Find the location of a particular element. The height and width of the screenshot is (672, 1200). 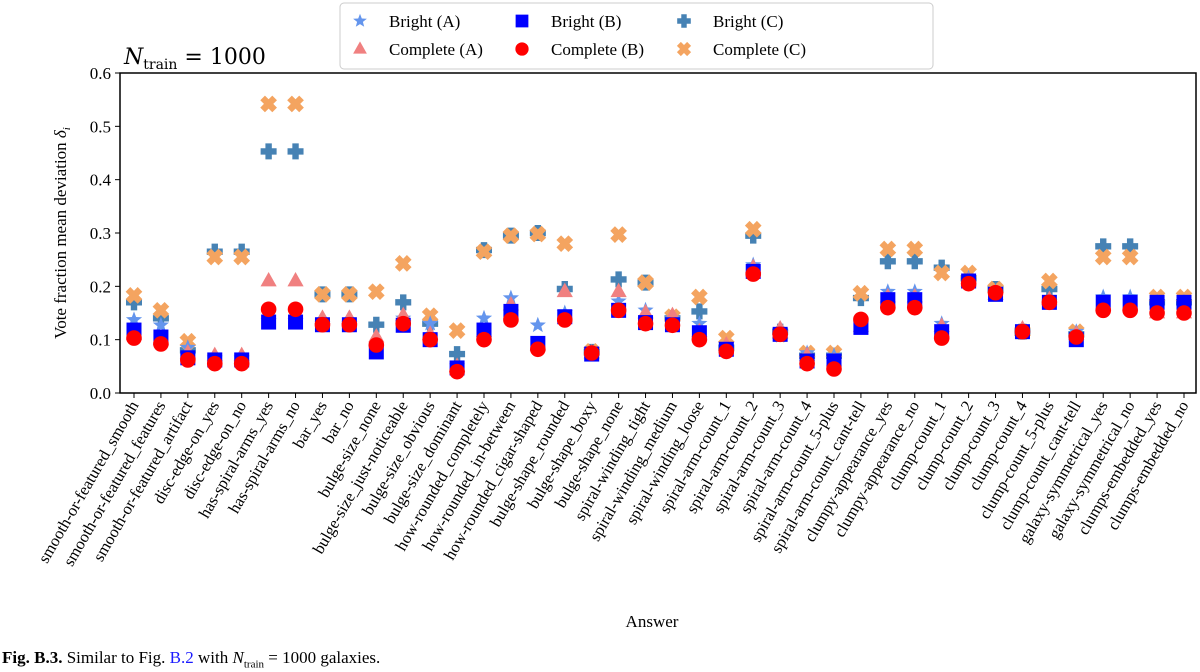

x-axis-label: Answer is located at coordinates (652, 621).